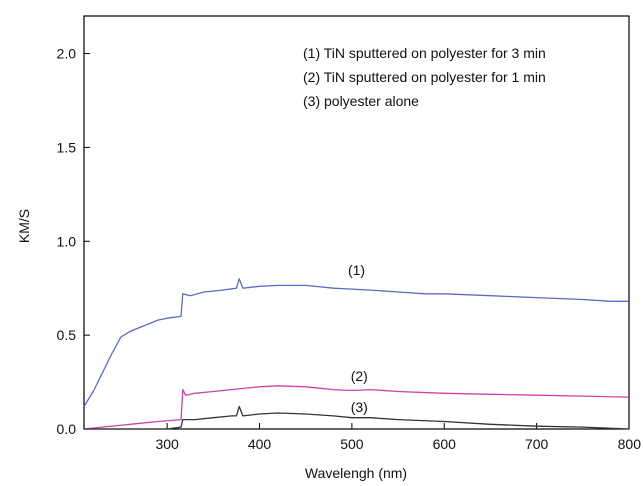 The image size is (643, 486). I want to click on y-tick-label: 0.0, so click(67, 429).